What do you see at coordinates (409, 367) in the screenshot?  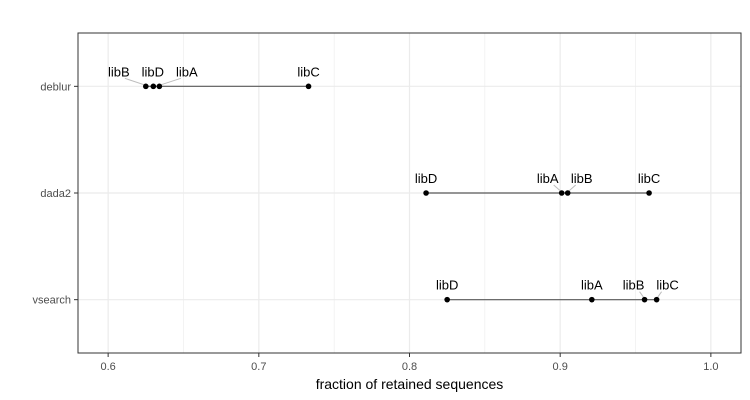 I see `x-tick-label: 0.8` at bounding box center [409, 367].